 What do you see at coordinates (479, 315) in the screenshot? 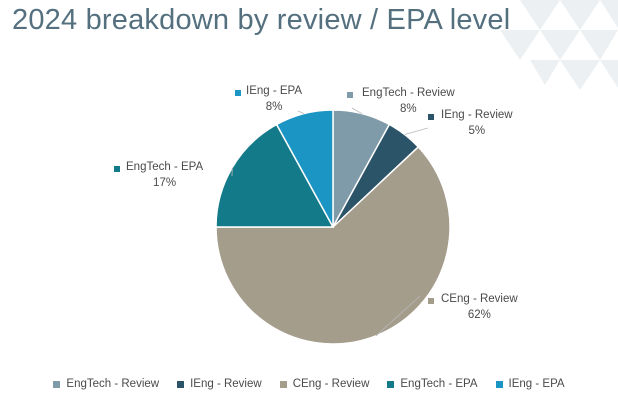
I see `data-label-percent: 62%` at bounding box center [479, 315].